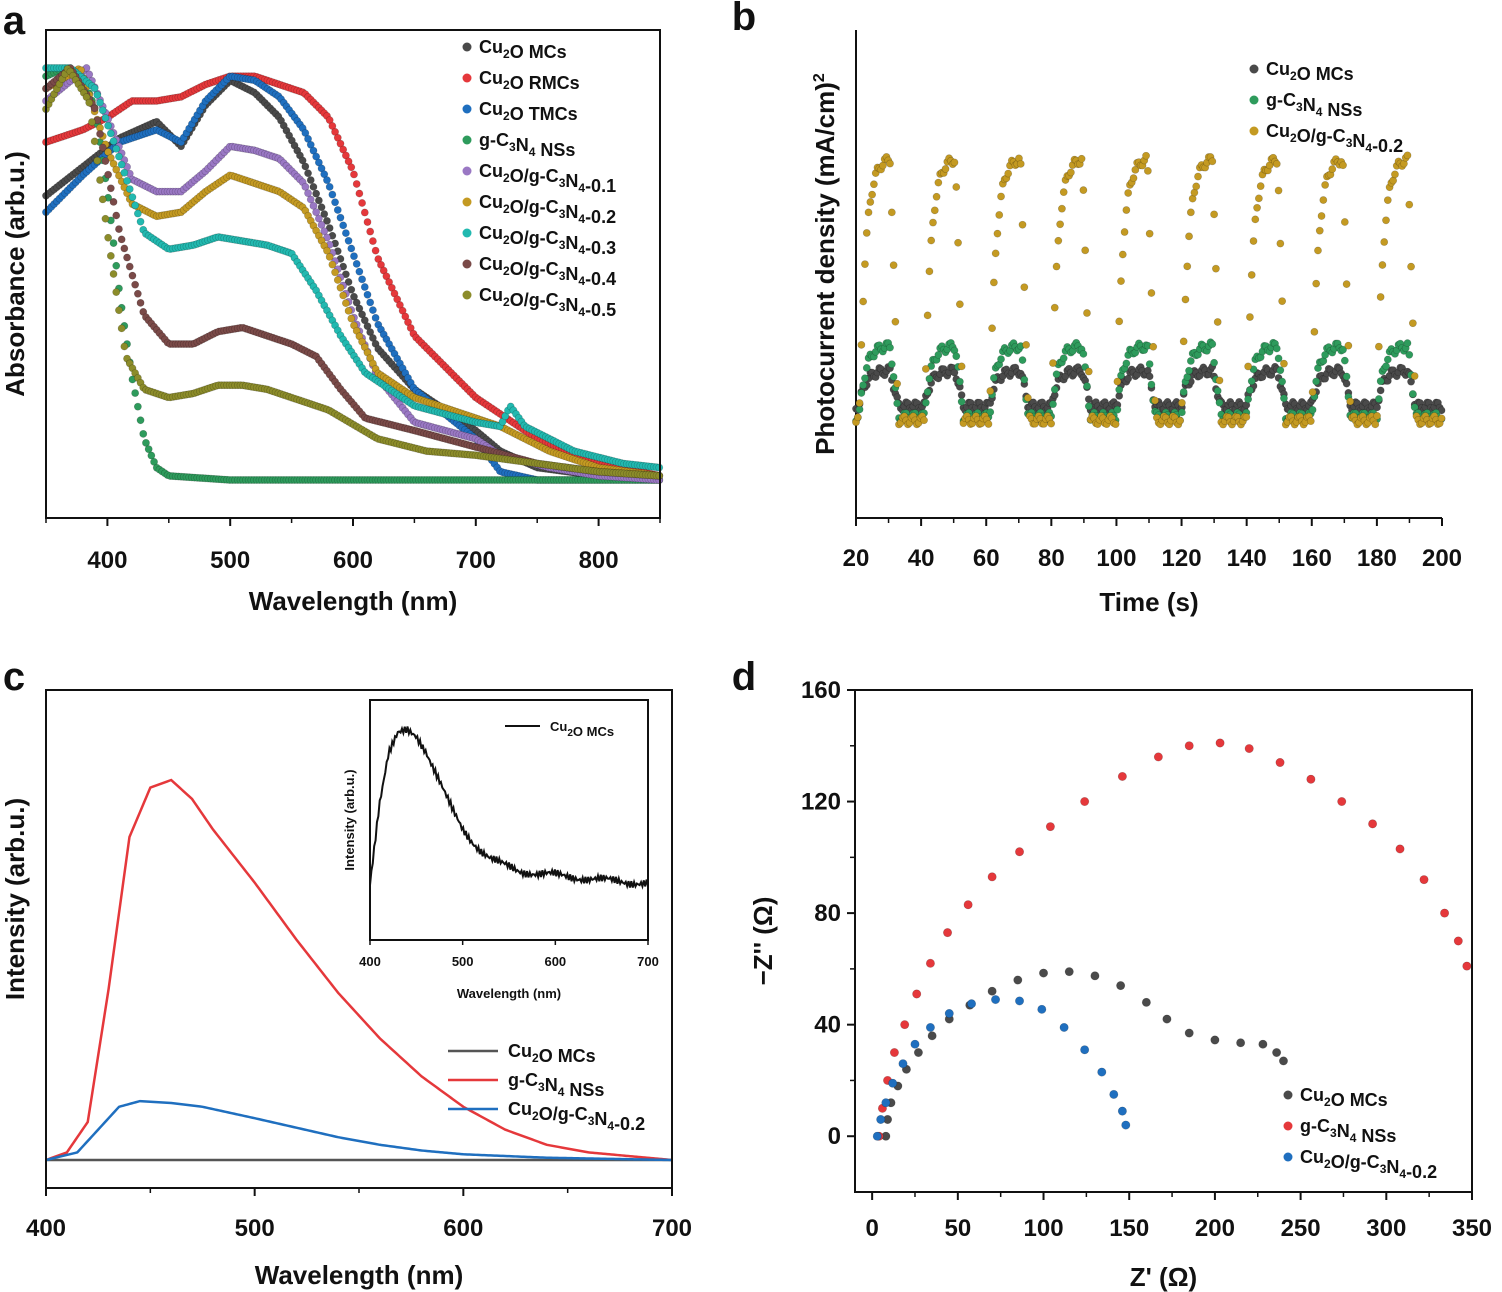 Image resolution: width=1502 pixels, height=1292 pixels. I want to click on series-eis_blue, so click(1001, 1068).